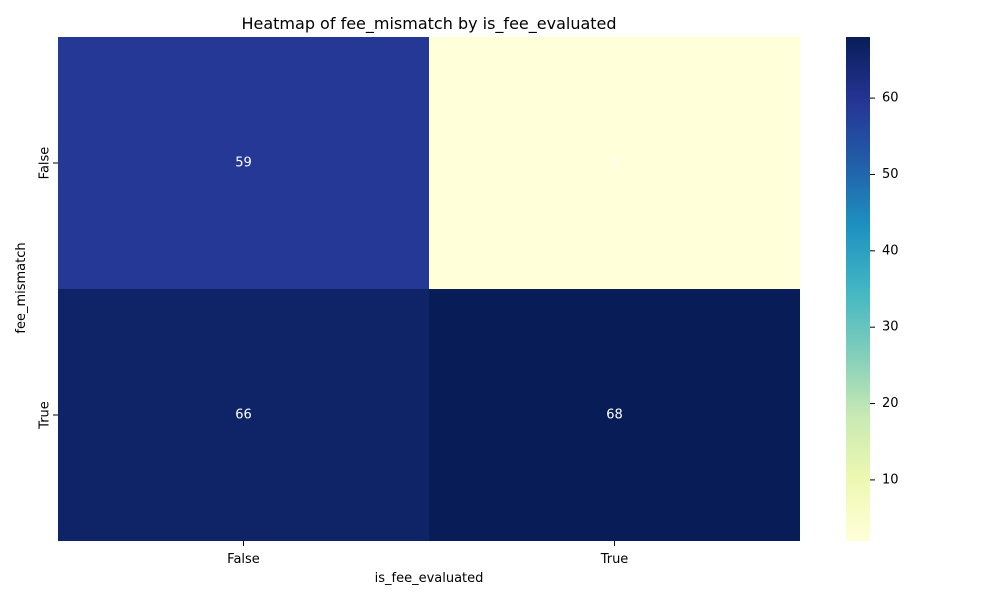 The height and width of the screenshot is (600, 1000). What do you see at coordinates (890, 98) in the screenshot?
I see `colorbar-tick-label: 60` at bounding box center [890, 98].